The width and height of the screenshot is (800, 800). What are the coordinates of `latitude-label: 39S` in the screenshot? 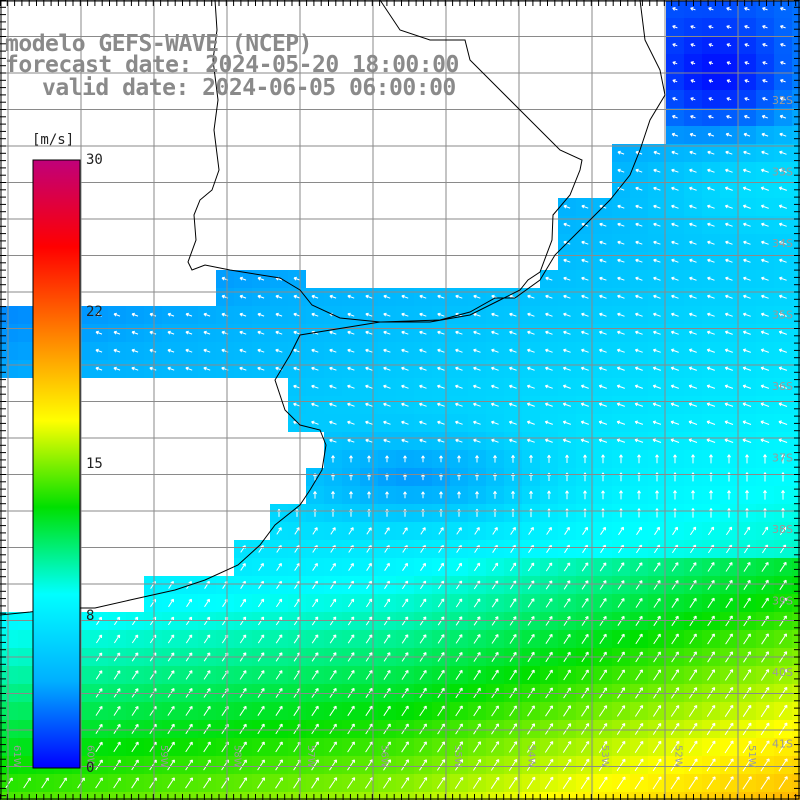 It's located at (782, 601).